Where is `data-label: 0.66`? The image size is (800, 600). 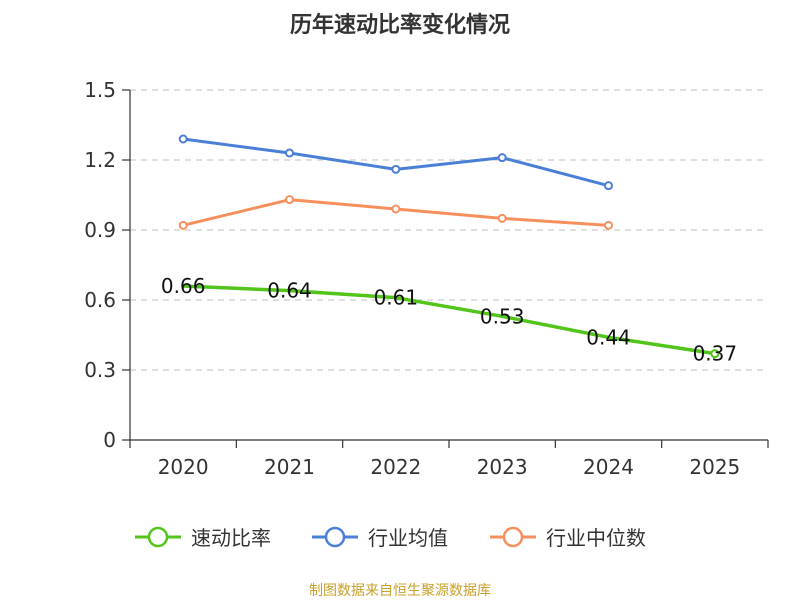 data-label: 0.66 is located at coordinates (183, 286).